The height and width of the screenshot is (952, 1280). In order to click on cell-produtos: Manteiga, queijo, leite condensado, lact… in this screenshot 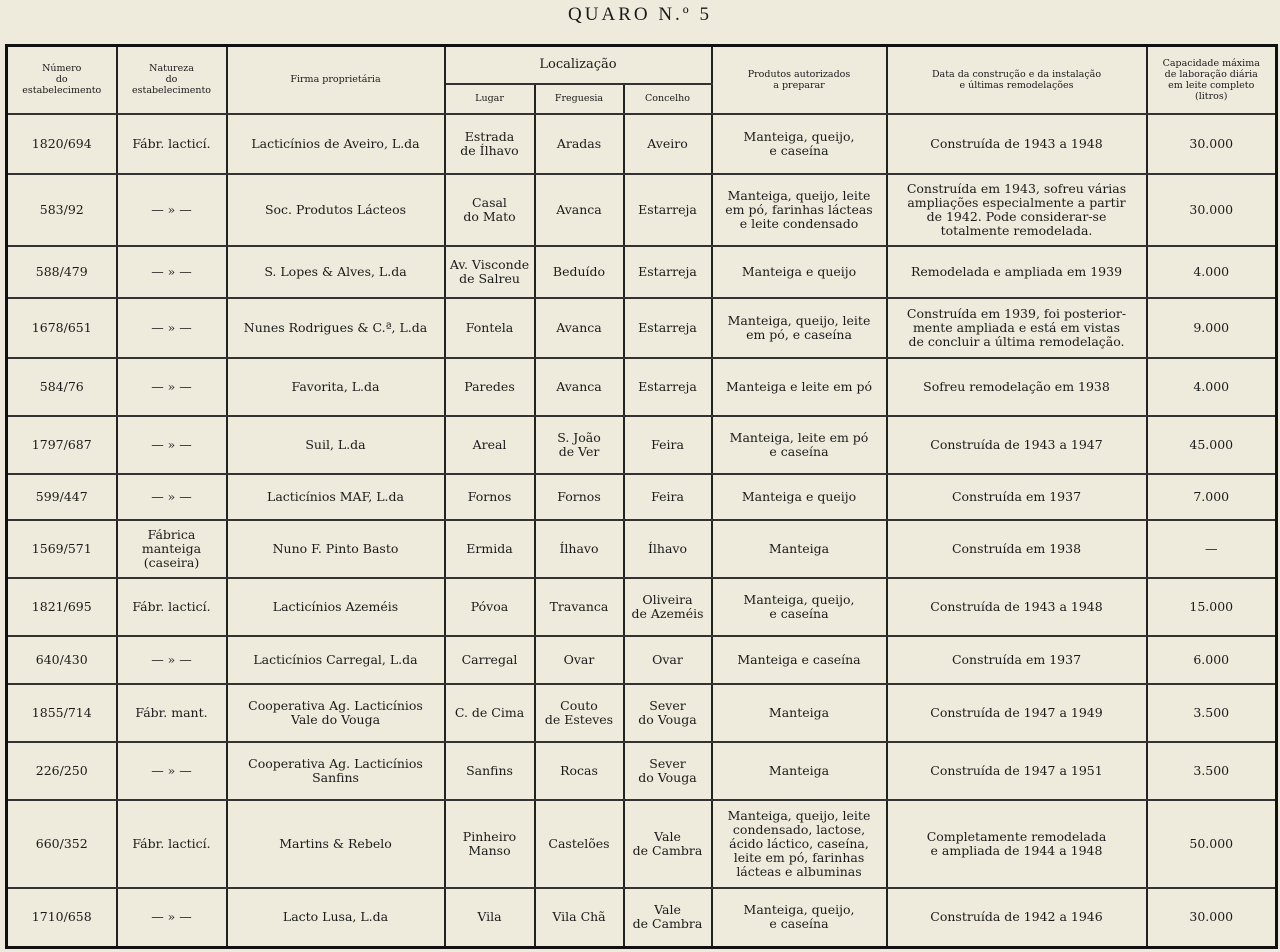, I will do `click(799, 843)`.